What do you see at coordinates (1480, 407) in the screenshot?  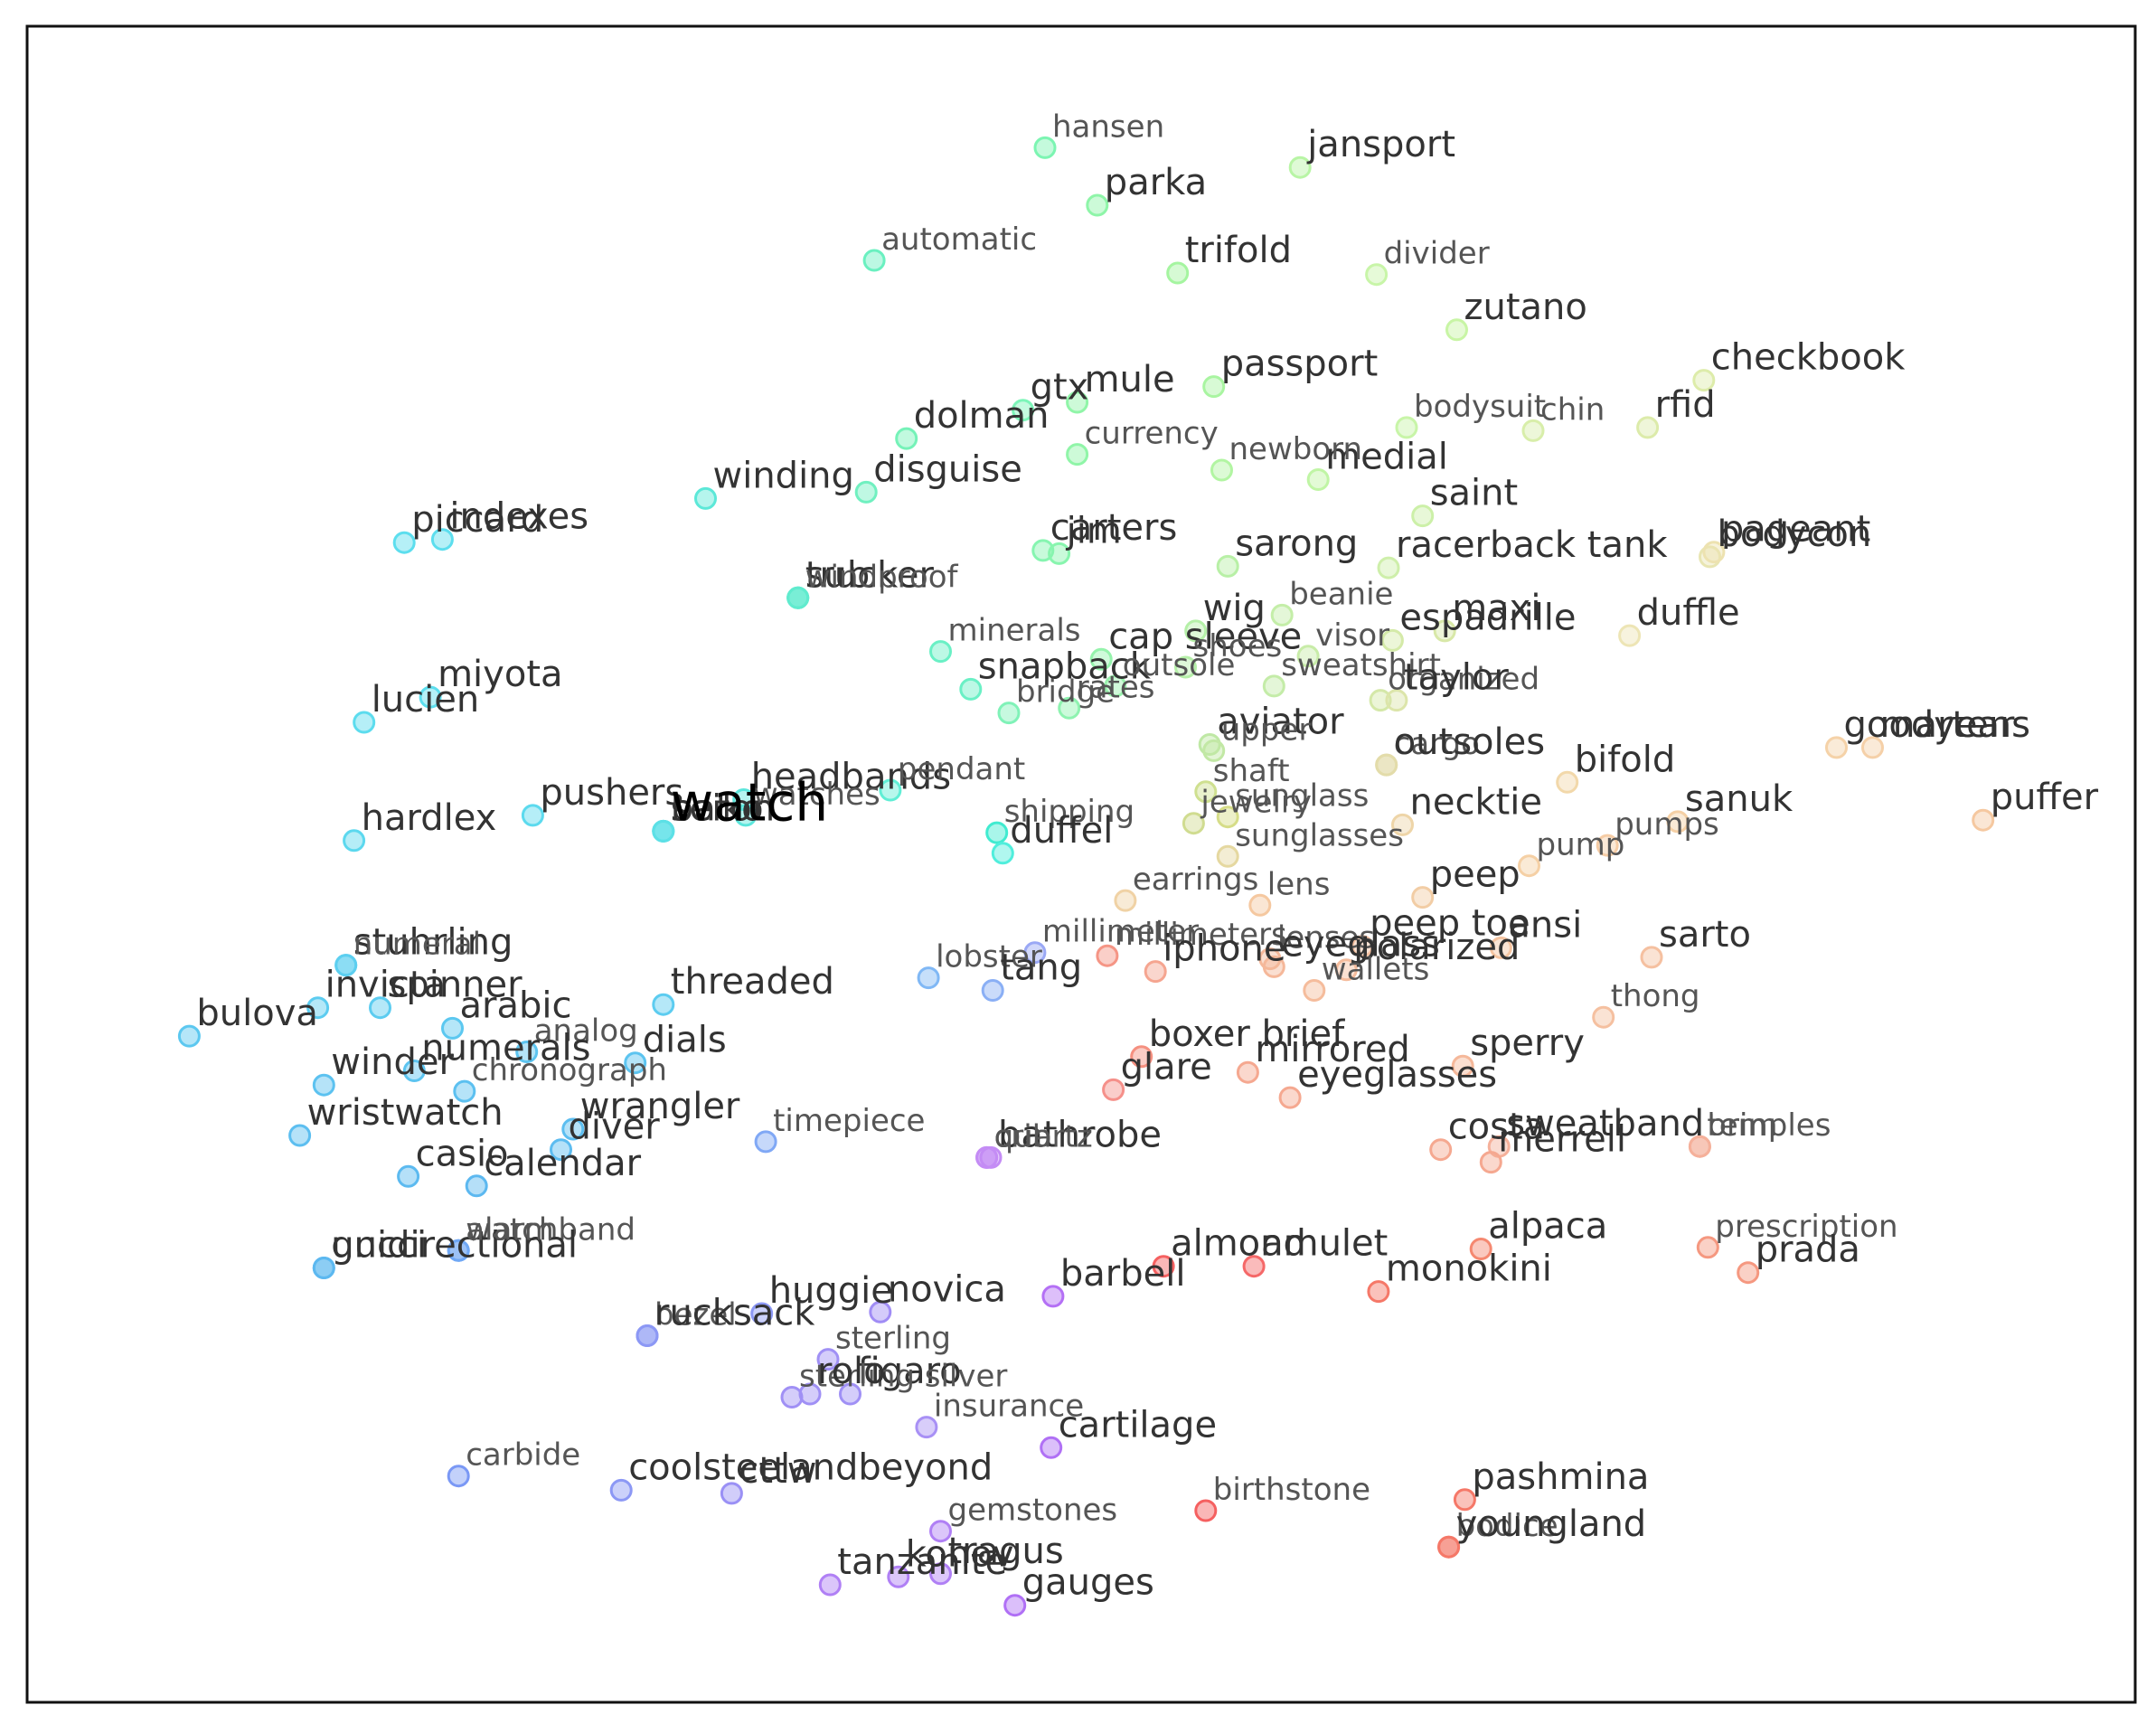 I see `label-bodysuit: bodysuit` at bounding box center [1480, 407].